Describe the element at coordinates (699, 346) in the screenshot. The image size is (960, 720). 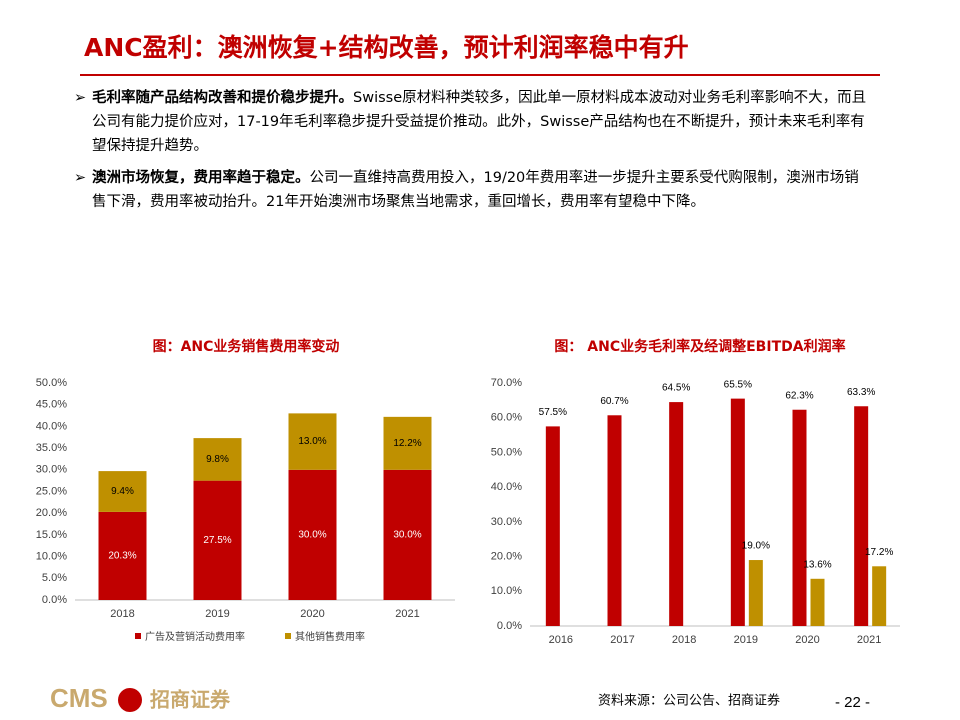
I see `chart-title: 图： ANC业务毛利率及经调整EBITDA利润率` at that location.